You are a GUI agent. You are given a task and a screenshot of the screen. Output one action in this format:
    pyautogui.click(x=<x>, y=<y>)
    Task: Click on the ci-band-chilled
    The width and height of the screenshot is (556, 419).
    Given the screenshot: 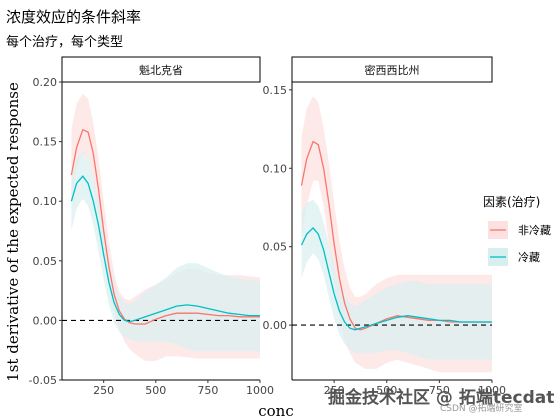 What is the action you would take?
    pyautogui.click(x=396, y=279)
    